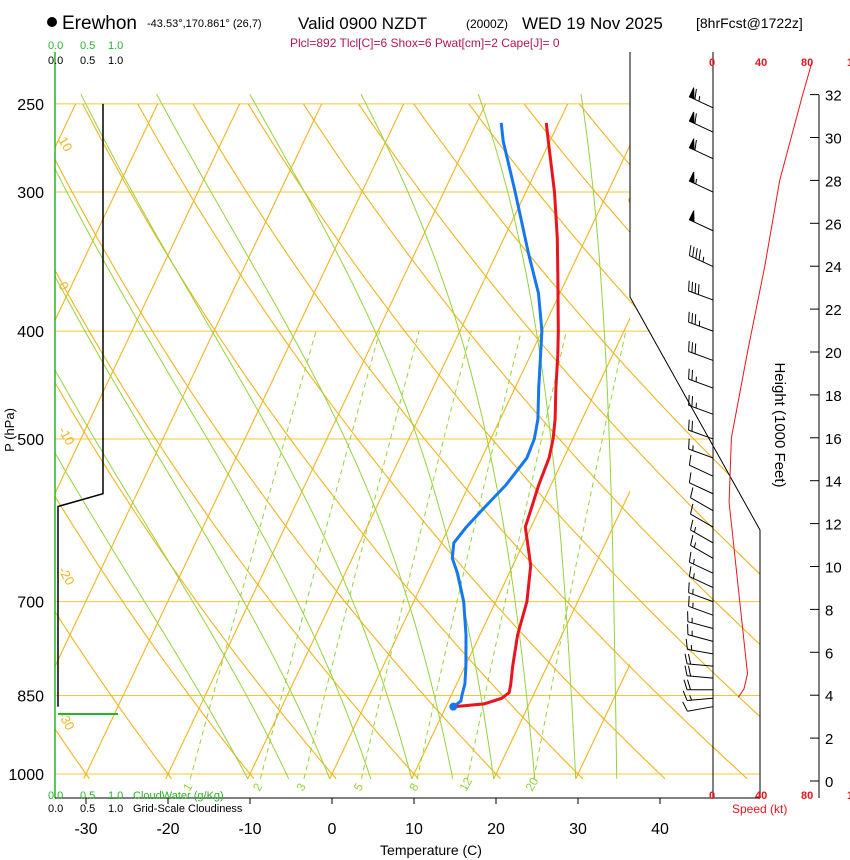 This screenshot has width=850, height=860. I want to click on height-axis-title: Height (1000 Feet), so click(779, 424).